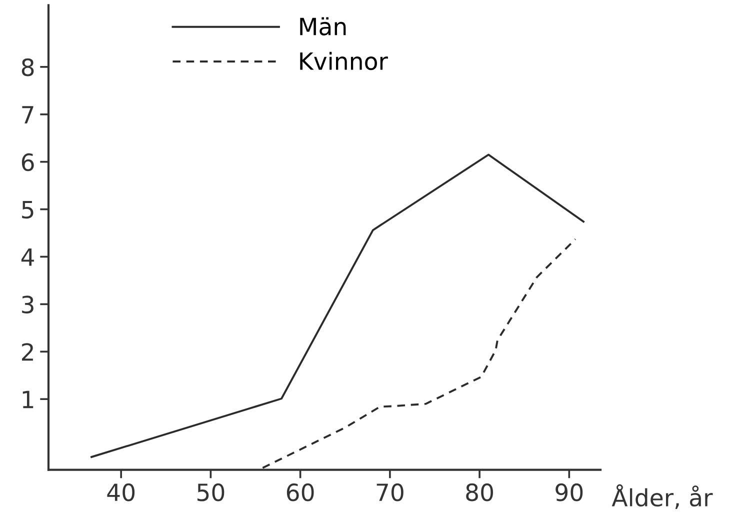 Image resolution: width=746 pixels, height=522 pixels. Describe the element at coordinates (28, 305) in the screenshot. I see `y-tick-label: 3` at that location.